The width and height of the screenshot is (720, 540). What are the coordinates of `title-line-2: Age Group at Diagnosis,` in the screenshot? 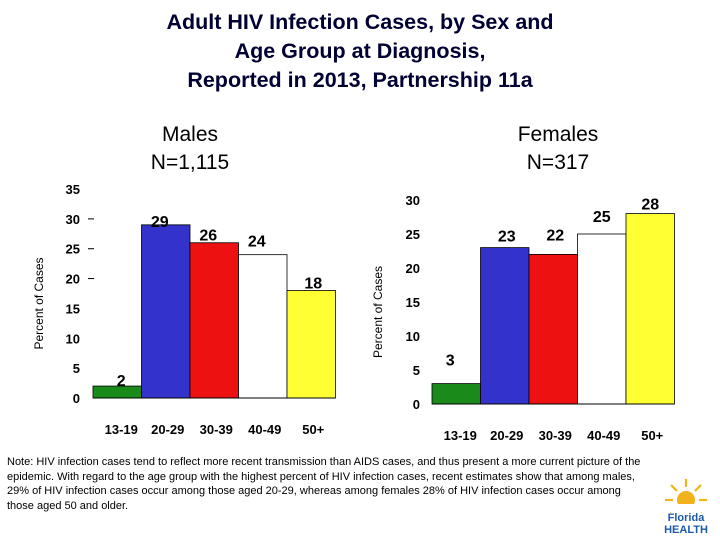 It's located at (360, 51).